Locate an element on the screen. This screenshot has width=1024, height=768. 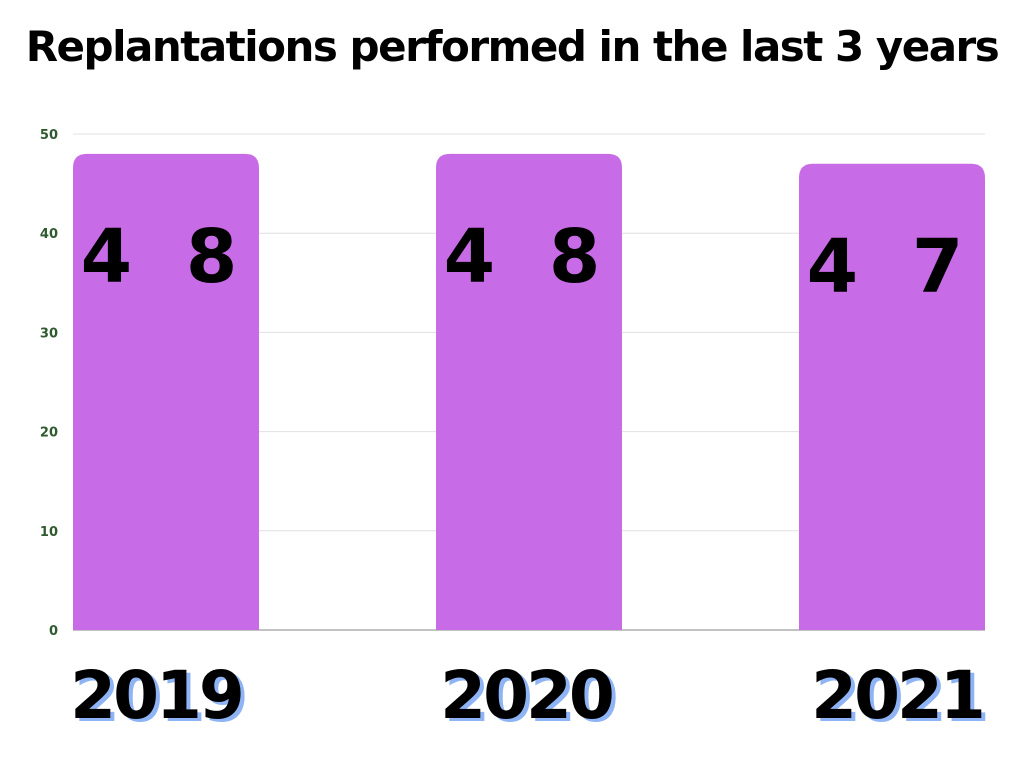
y-tick-label: 40 is located at coordinates (49, 234).